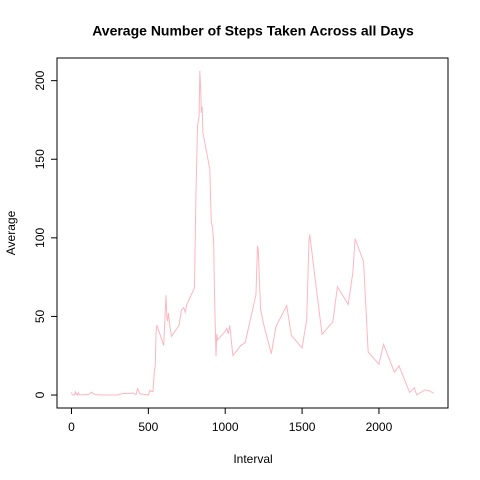  What do you see at coordinates (302, 427) in the screenshot?
I see `x-tick-label: 1500` at bounding box center [302, 427].